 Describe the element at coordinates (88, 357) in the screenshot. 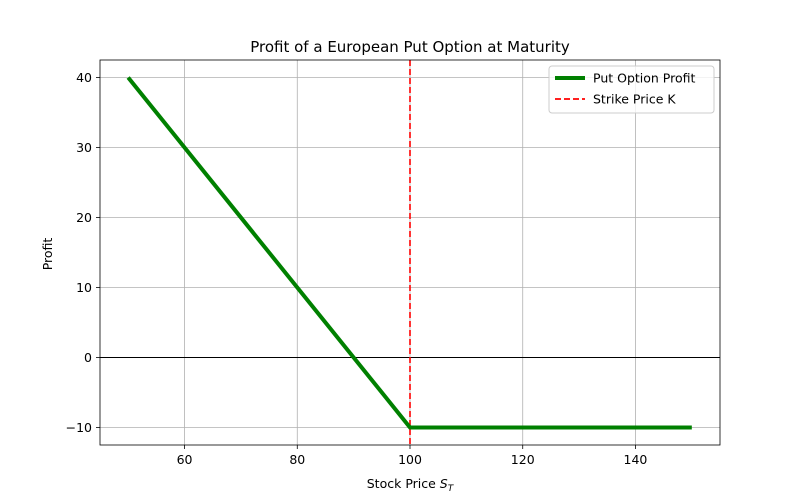

I see `y-tick-label: 0` at that location.